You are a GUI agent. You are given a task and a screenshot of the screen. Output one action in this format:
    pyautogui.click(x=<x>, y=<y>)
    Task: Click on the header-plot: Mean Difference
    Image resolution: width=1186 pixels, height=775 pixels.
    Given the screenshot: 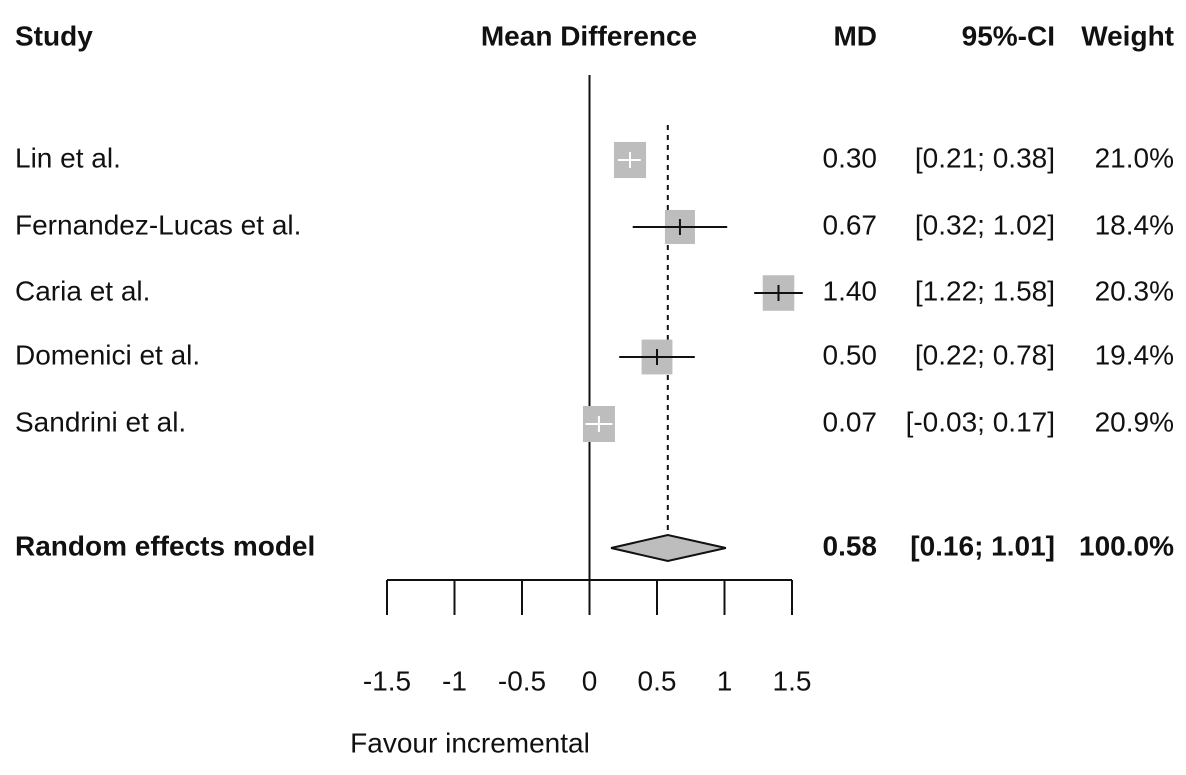 What is the action you would take?
    pyautogui.click(x=589, y=35)
    